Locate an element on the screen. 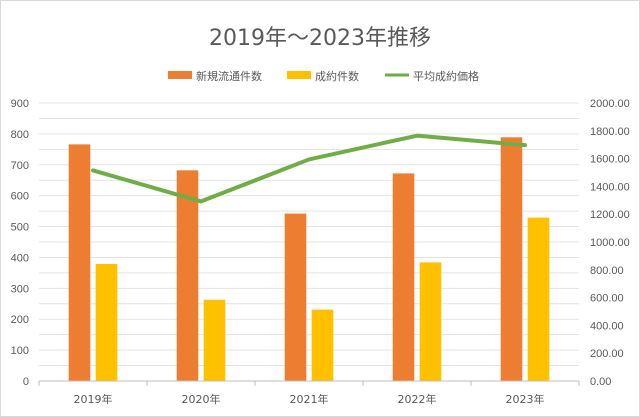  right-tick-label: 1800.00 is located at coordinates (610, 132).